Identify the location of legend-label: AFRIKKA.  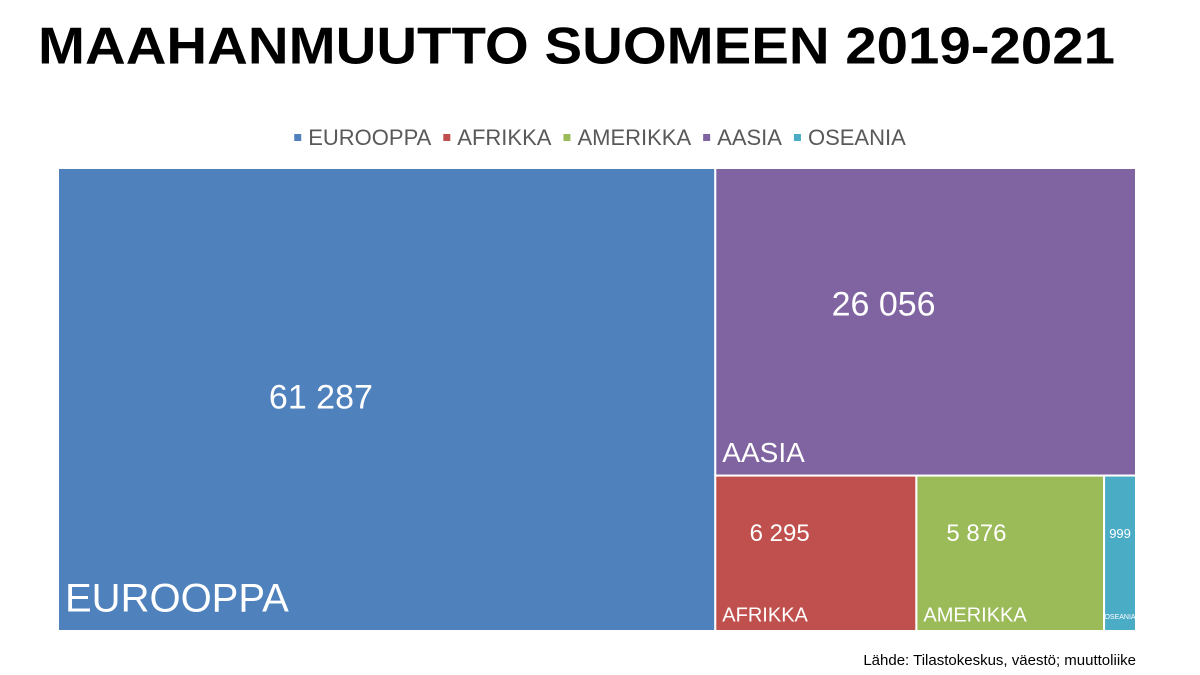
(504, 137).